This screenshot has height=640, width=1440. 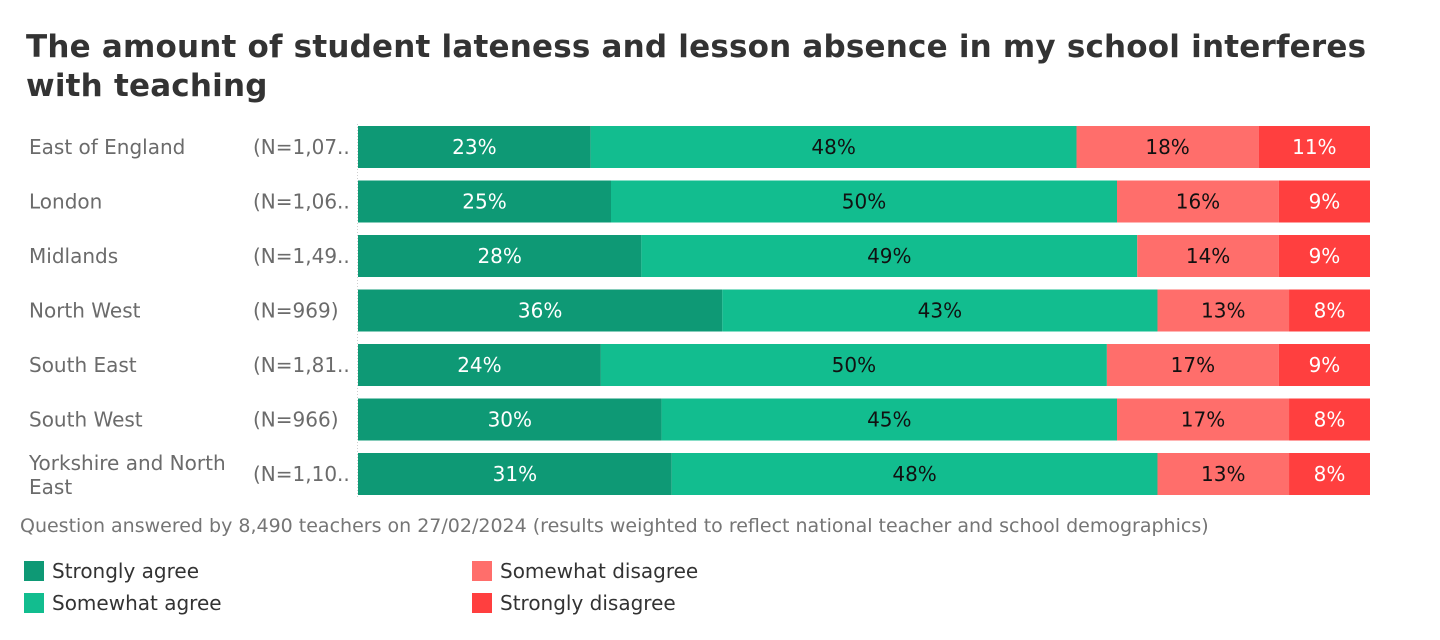 I want to click on category-label: North West, so click(x=85, y=311).